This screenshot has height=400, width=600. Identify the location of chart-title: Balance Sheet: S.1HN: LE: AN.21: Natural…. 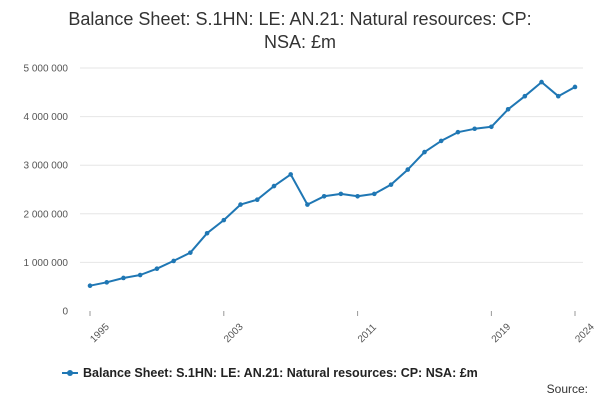
(300, 31).